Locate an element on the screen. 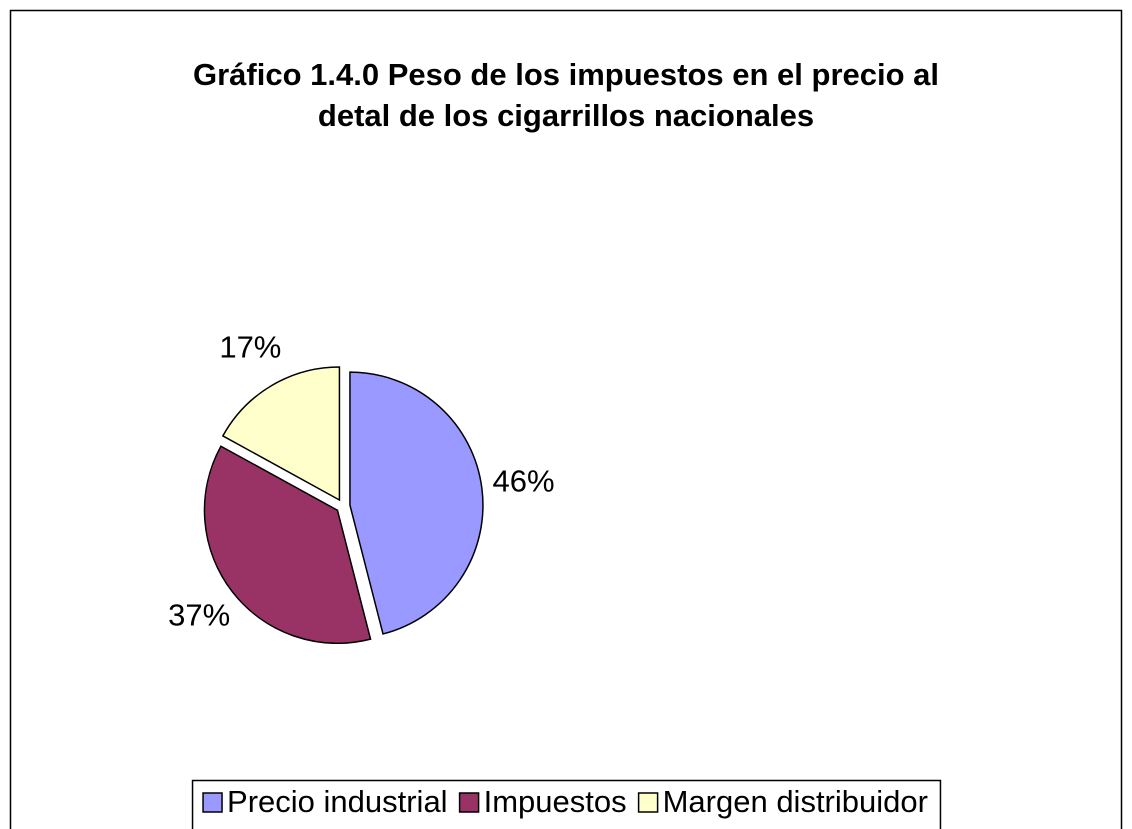 This screenshot has width=1132, height=829. data-label: 46% is located at coordinates (524, 480).